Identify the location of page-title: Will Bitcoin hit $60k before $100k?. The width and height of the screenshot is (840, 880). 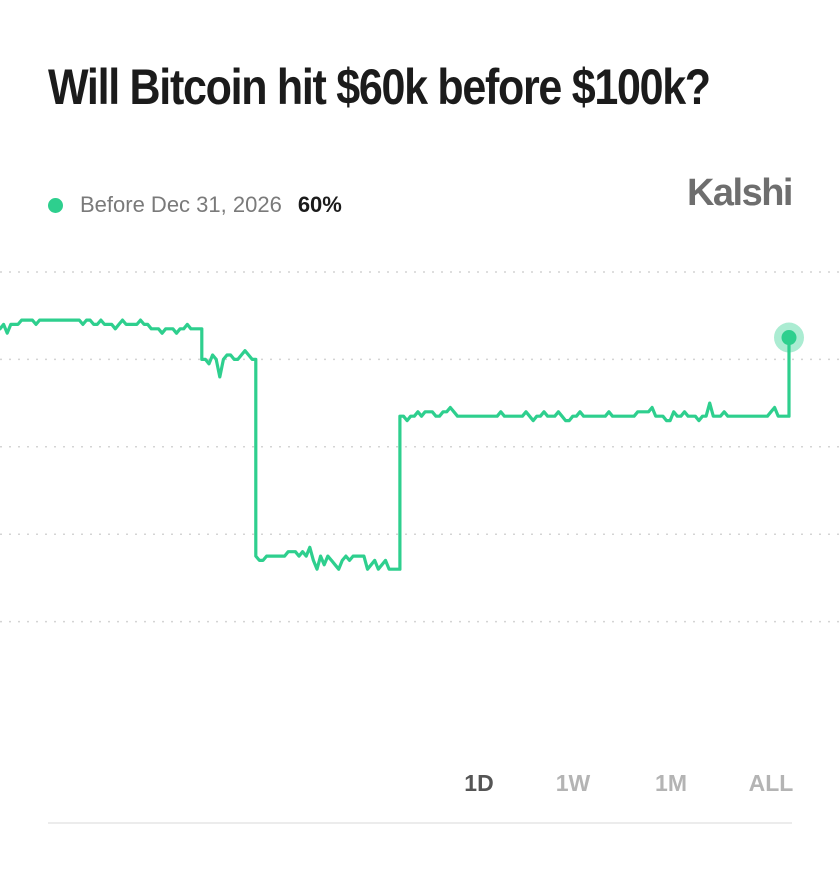
(379, 87).